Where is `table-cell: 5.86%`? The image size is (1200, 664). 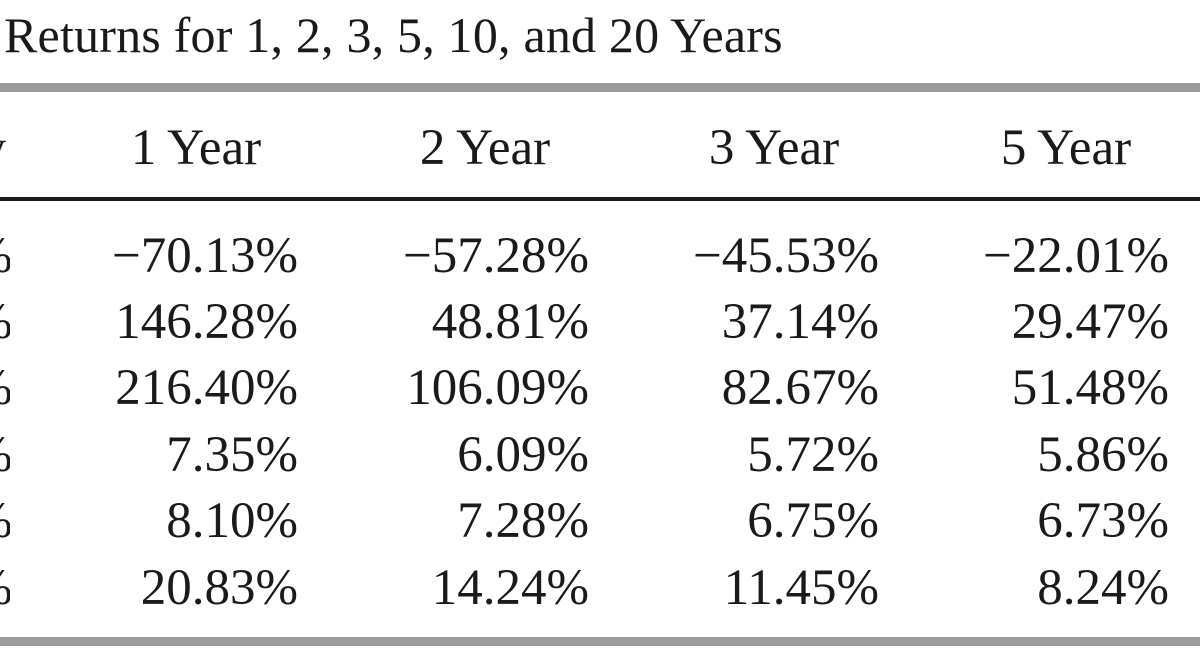 table-cell: 5.86% is located at coordinates (1103, 455).